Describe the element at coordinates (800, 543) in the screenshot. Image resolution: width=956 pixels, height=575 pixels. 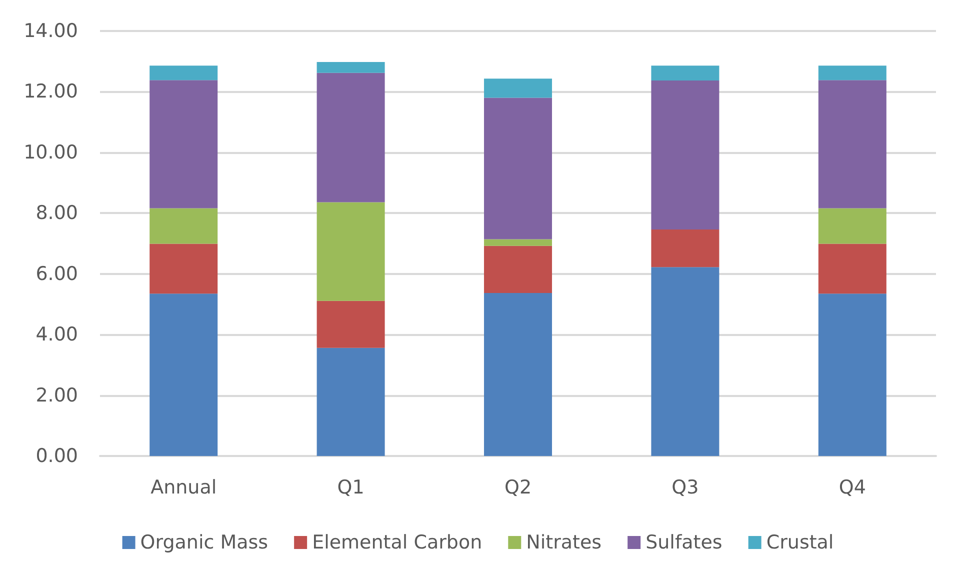
I see `legend-label: Crustal` at that location.